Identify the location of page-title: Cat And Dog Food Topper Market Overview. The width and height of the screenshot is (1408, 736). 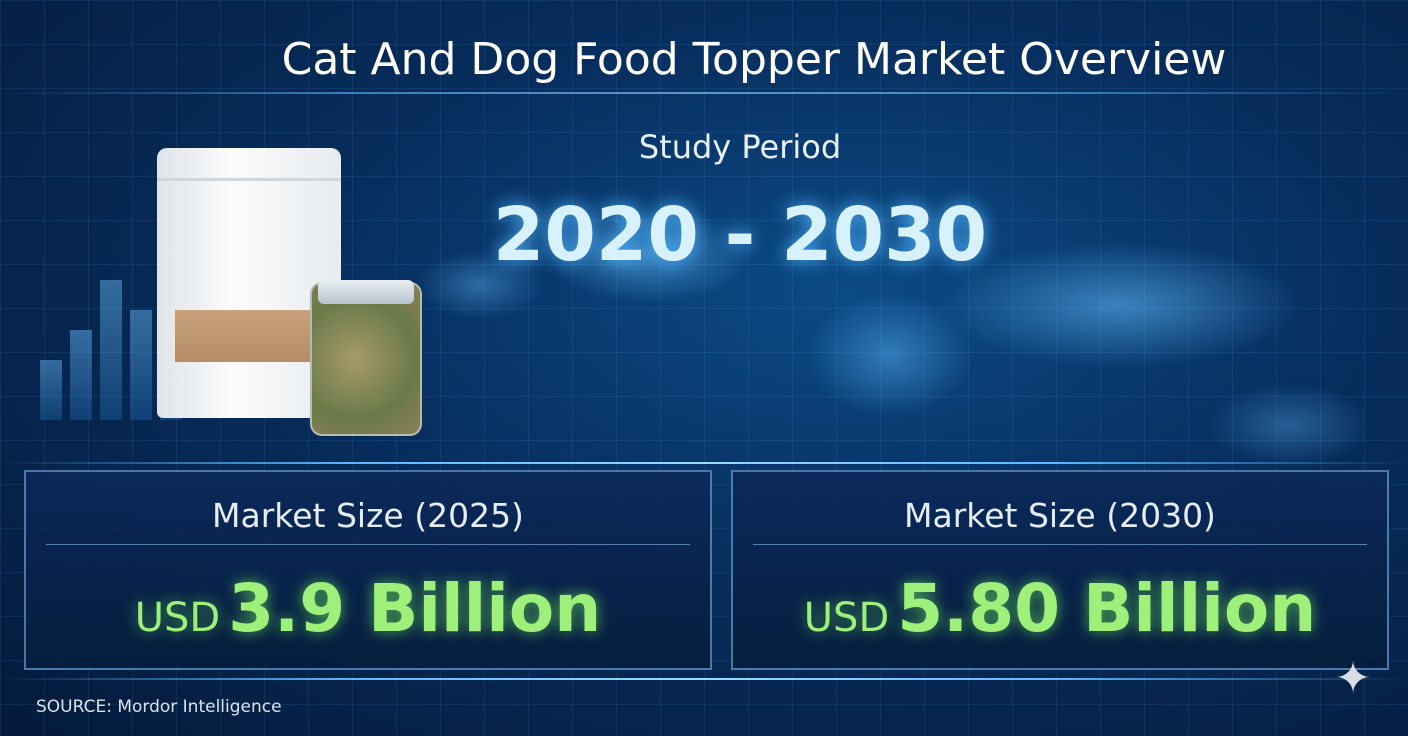
(754, 59).